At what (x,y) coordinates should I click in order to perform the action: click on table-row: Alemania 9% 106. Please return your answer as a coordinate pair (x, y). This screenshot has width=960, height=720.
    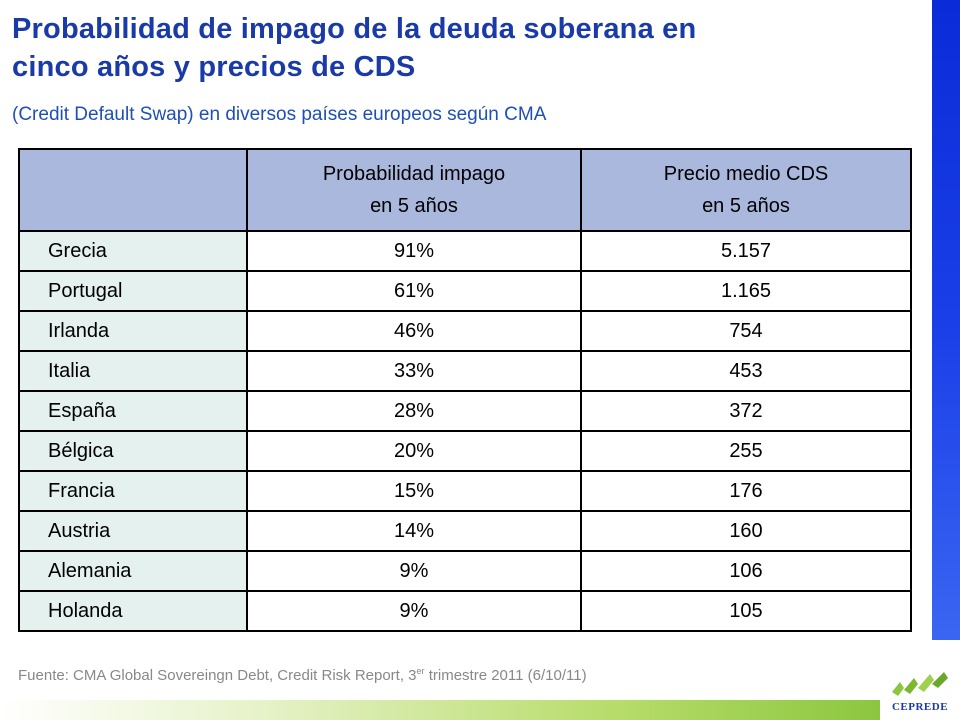
    Looking at the image, I should click on (465, 571).